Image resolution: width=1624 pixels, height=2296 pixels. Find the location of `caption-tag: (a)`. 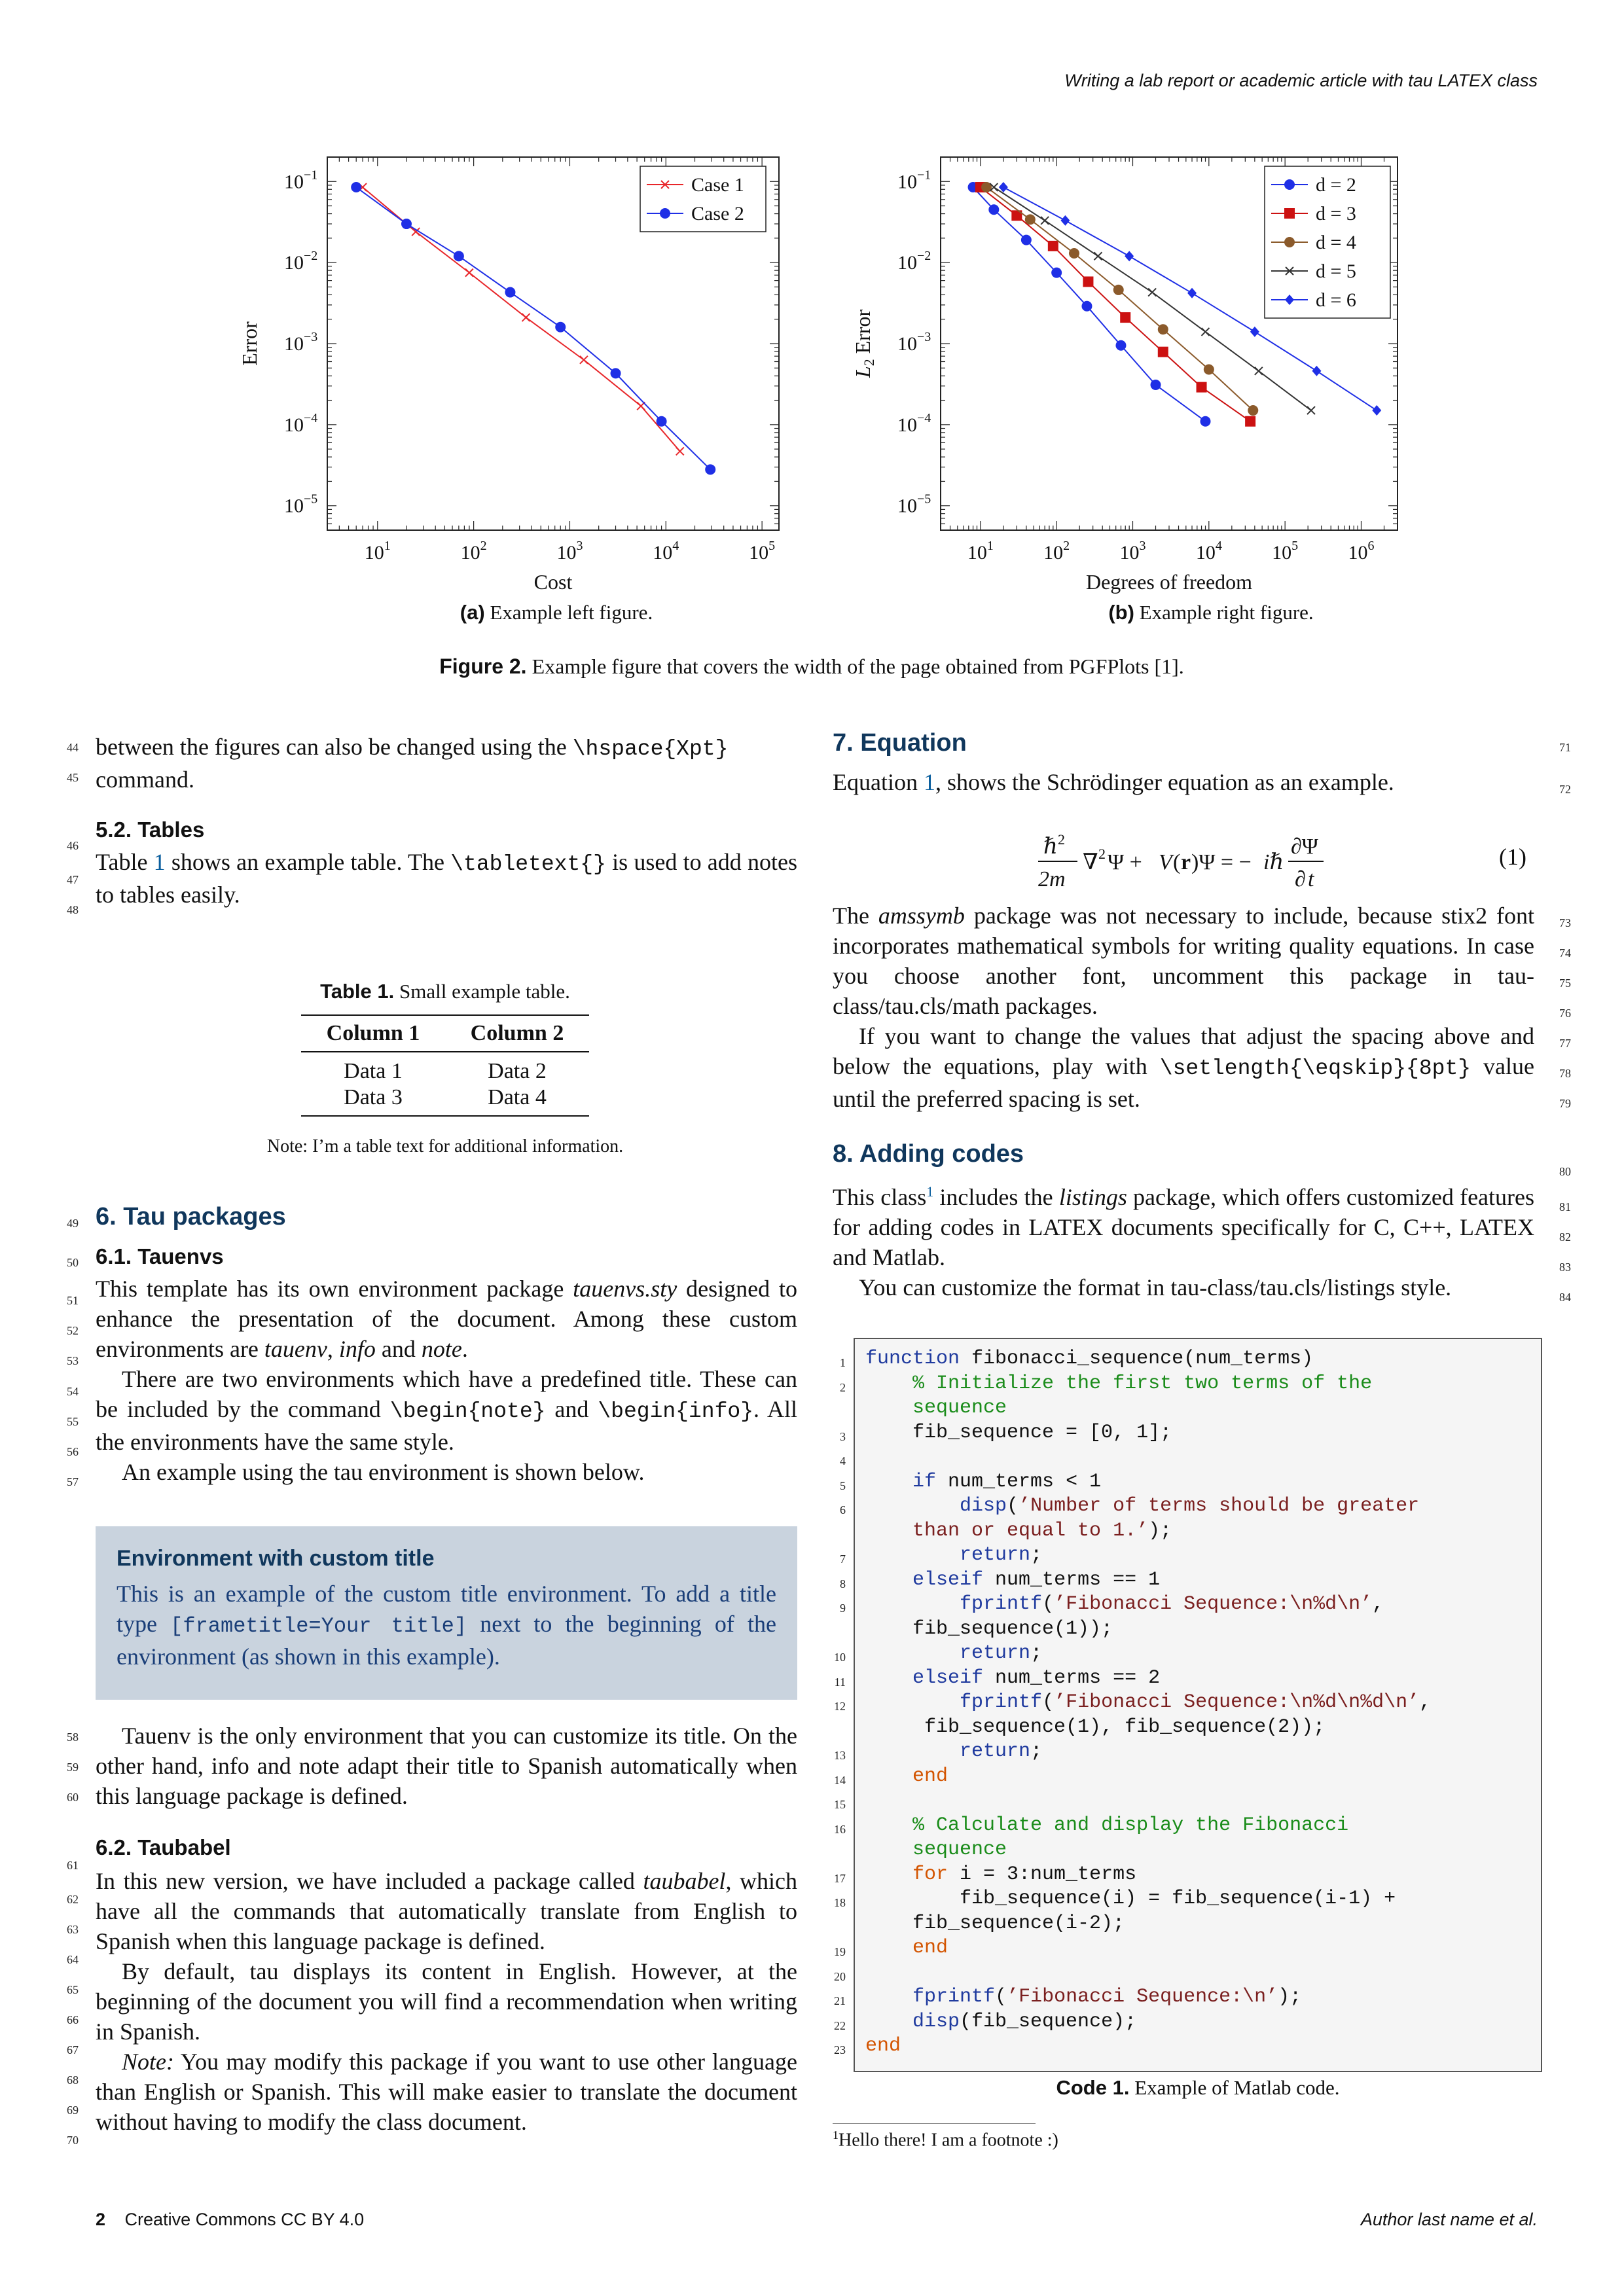

caption-tag: (a) is located at coordinates (472, 612).